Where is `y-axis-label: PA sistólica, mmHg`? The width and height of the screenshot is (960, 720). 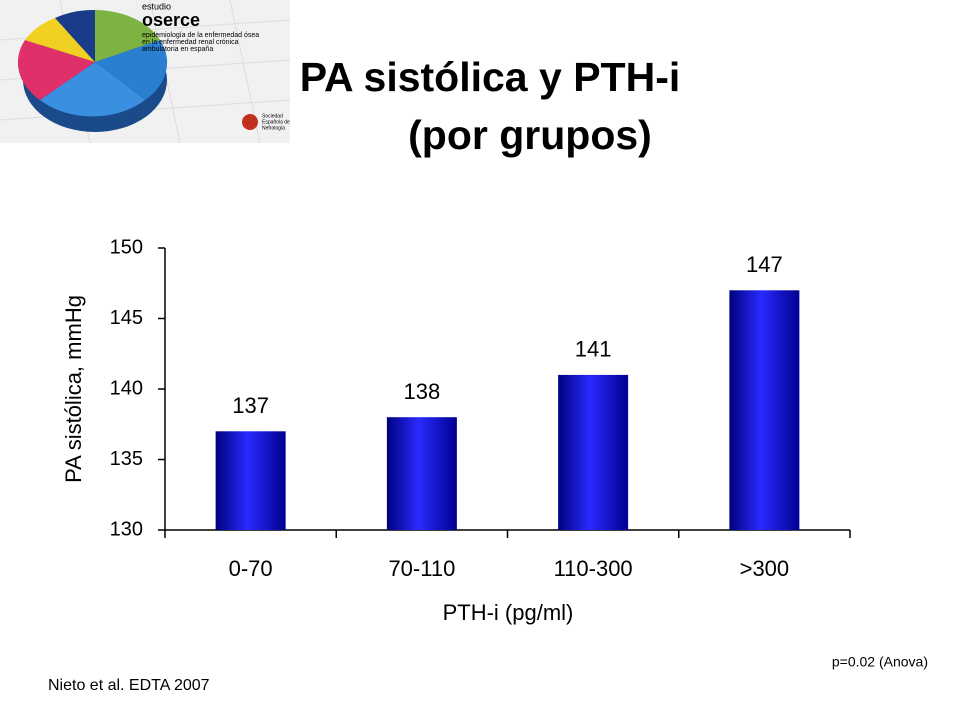 y-axis-label: PA sistólica, mmHg is located at coordinates (73, 389).